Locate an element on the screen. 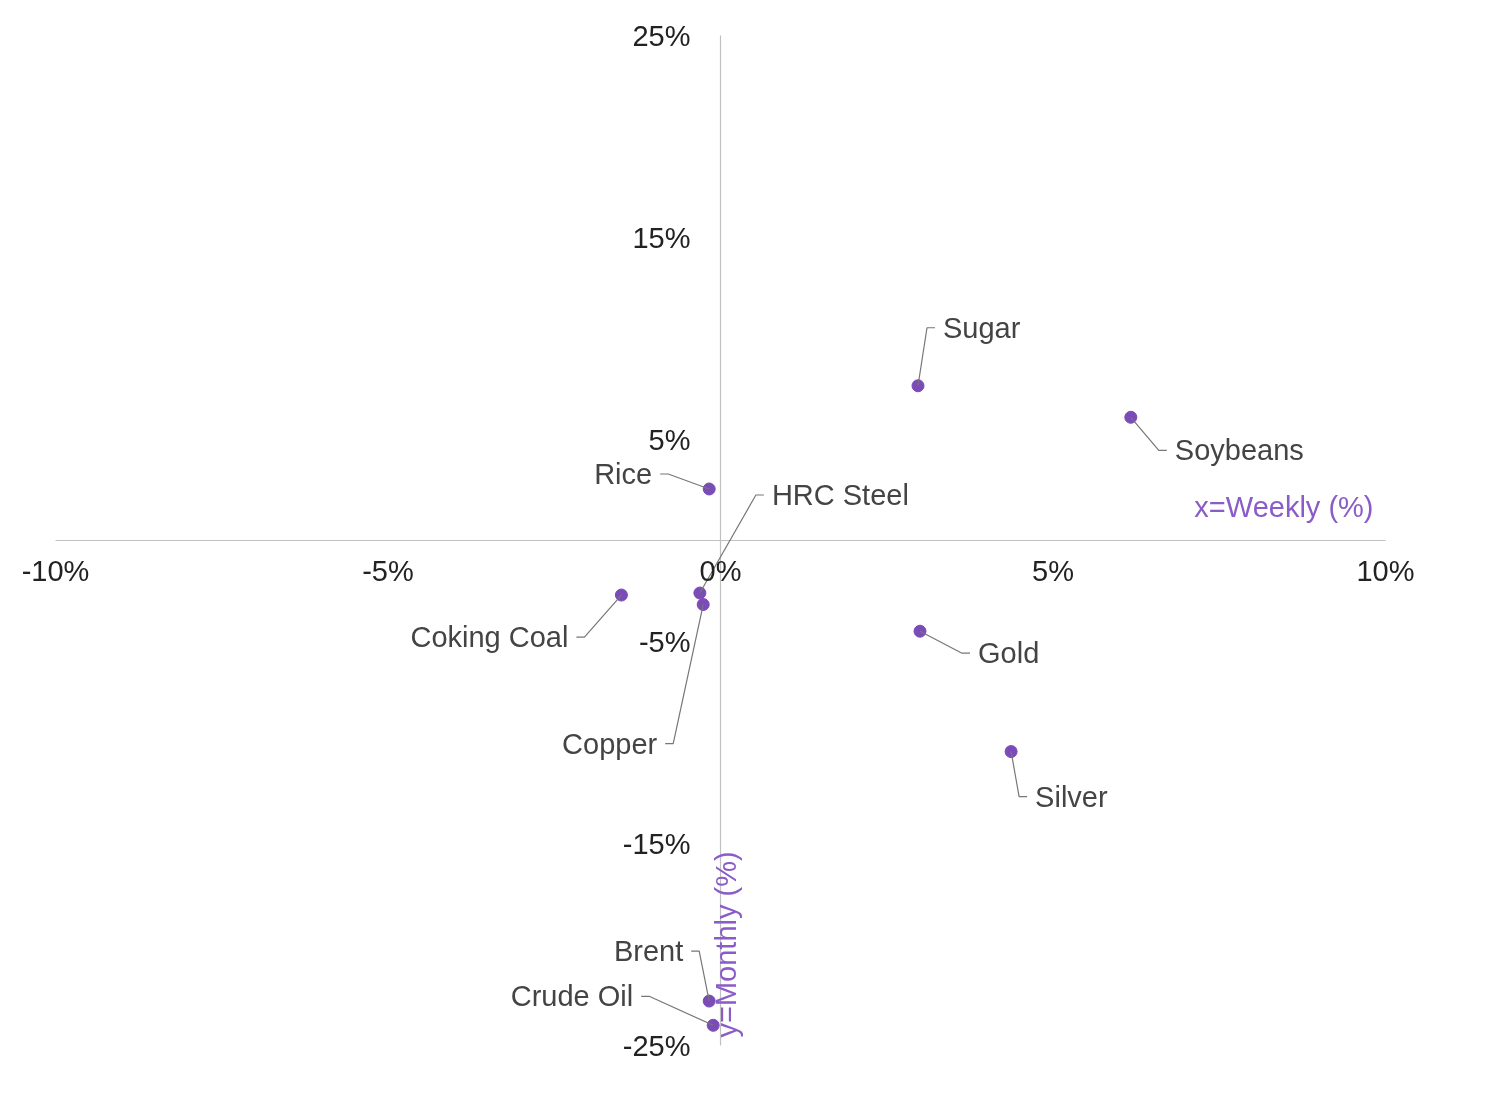  y-axis-title: y=Monthly (%) is located at coordinates (726, 944).